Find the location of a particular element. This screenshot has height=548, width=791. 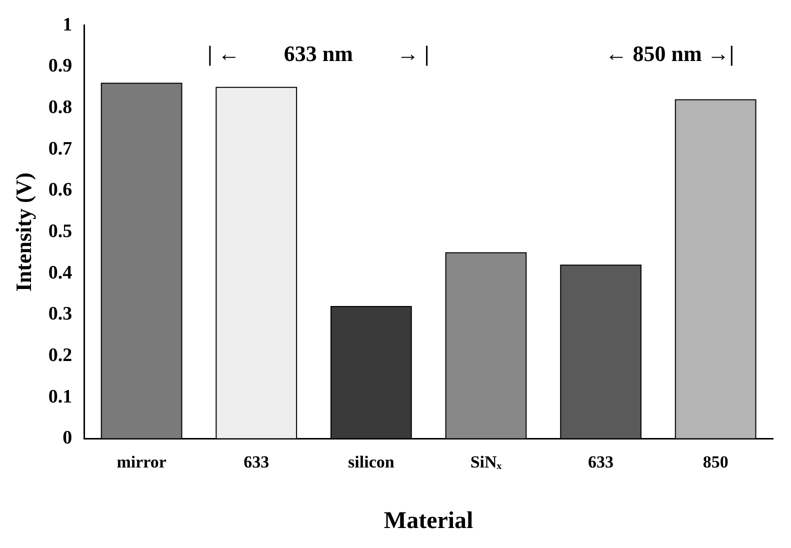

annotation: ← 850 nm →| is located at coordinates (669, 53).